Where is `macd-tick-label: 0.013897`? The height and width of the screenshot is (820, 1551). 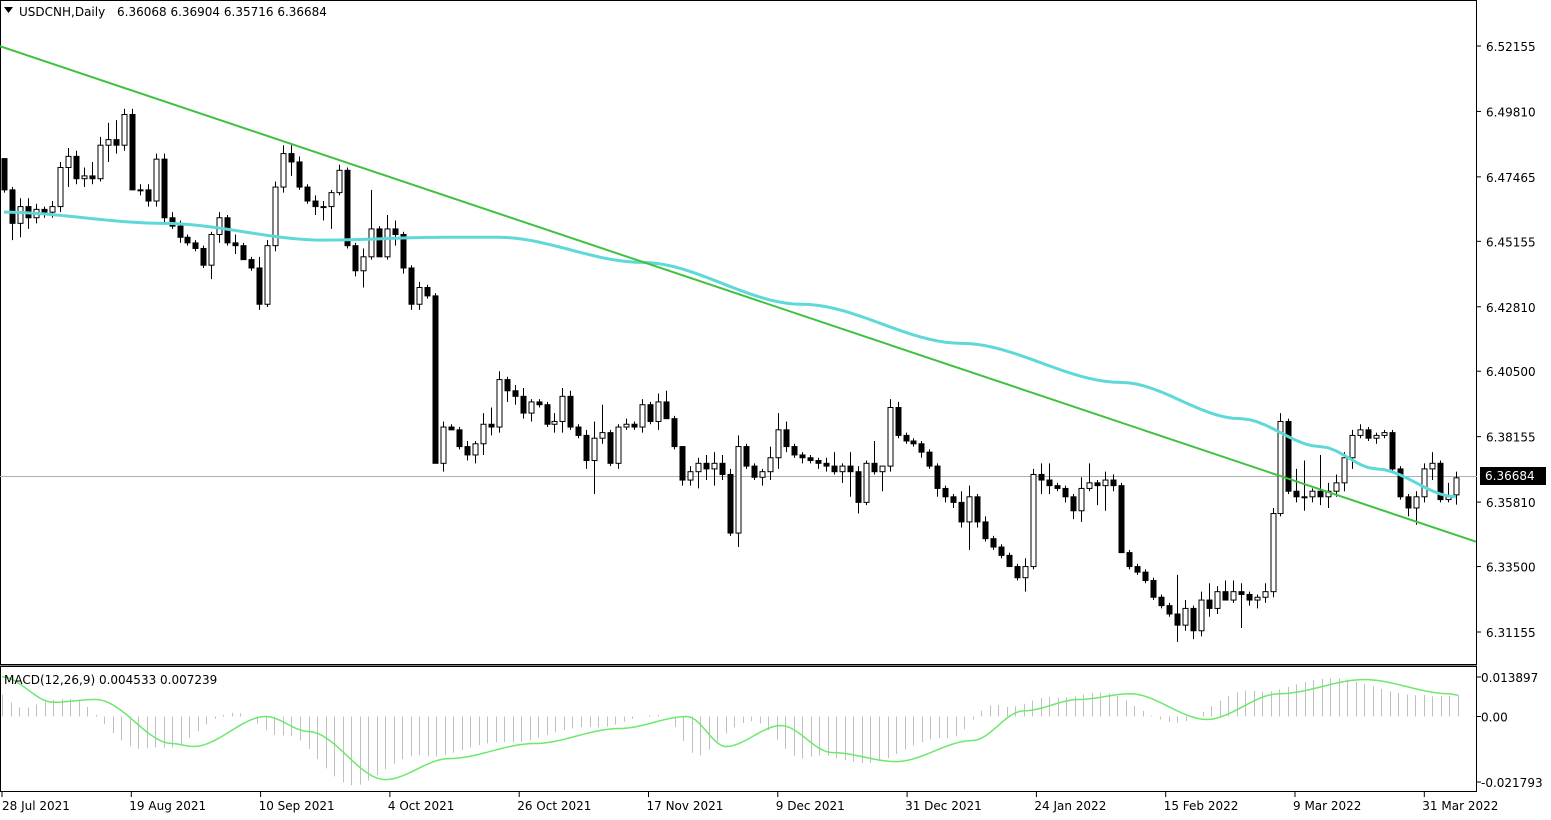
macd-tick-label: 0.013897 is located at coordinates (1509, 678).